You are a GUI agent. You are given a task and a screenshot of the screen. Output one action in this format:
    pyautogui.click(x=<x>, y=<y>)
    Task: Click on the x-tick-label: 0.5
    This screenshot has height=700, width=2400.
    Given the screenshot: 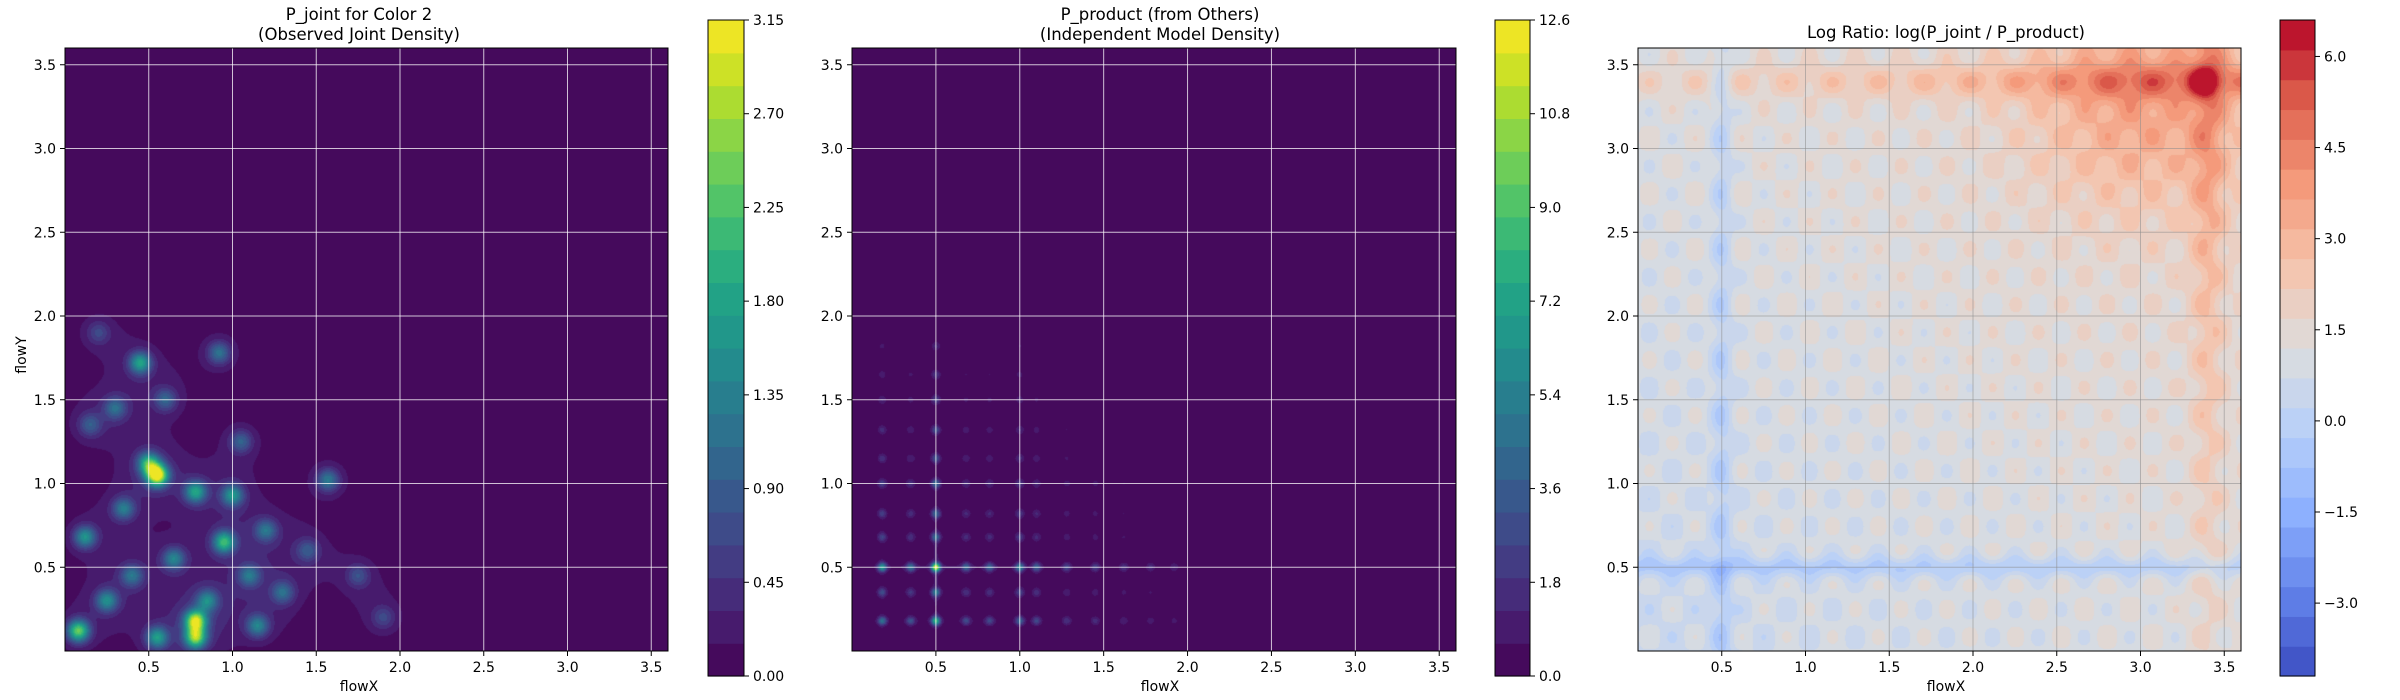 What is the action you would take?
    pyautogui.click(x=1722, y=668)
    